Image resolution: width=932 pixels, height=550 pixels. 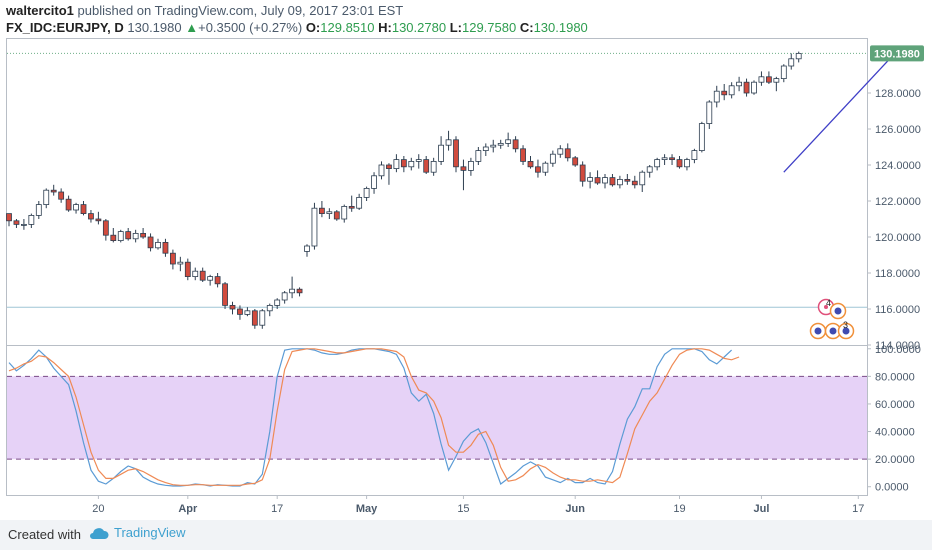 I want to click on price-tick-label: 118.0000, so click(x=897, y=274).